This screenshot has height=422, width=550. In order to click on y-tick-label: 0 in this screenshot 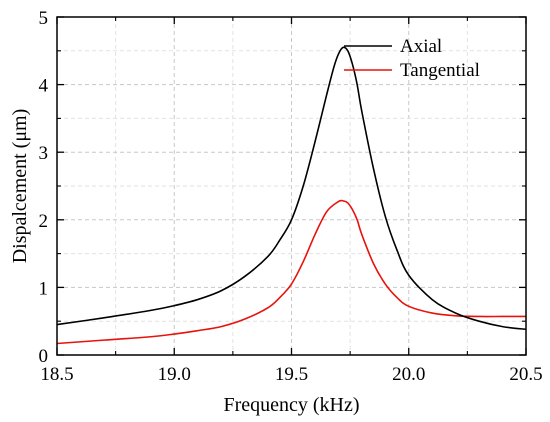, I will do `click(44, 356)`.